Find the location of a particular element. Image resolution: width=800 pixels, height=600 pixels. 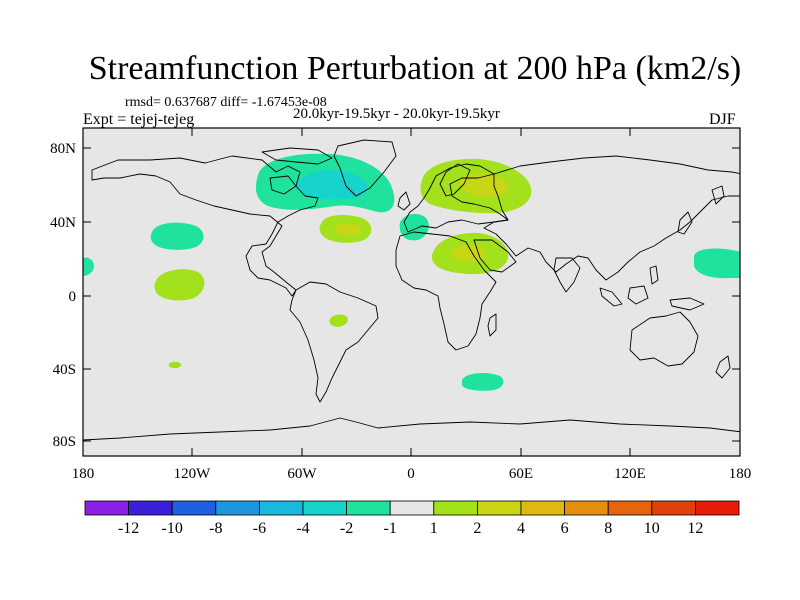

coast-philippines is located at coordinates (654, 275).